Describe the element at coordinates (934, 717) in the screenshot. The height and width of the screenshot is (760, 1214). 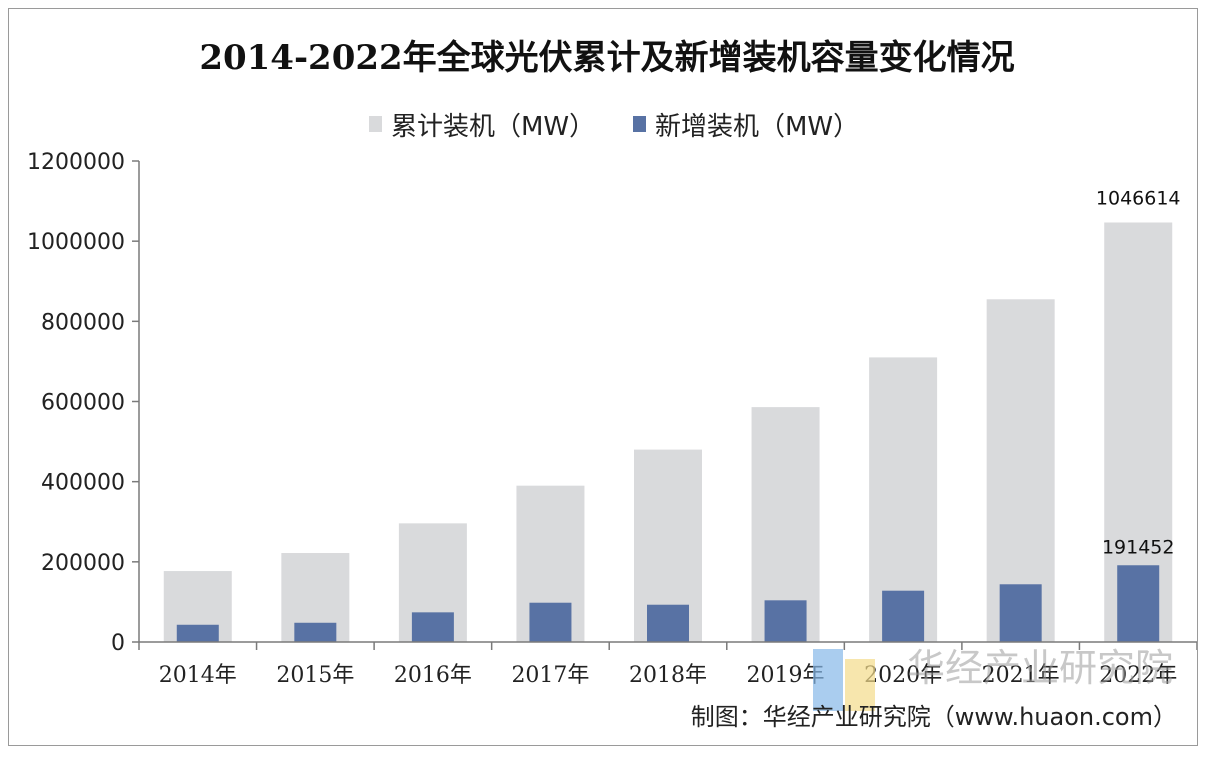
I see `source-credit: 制图：华经产业研究院（www.huaon.com）` at that location.